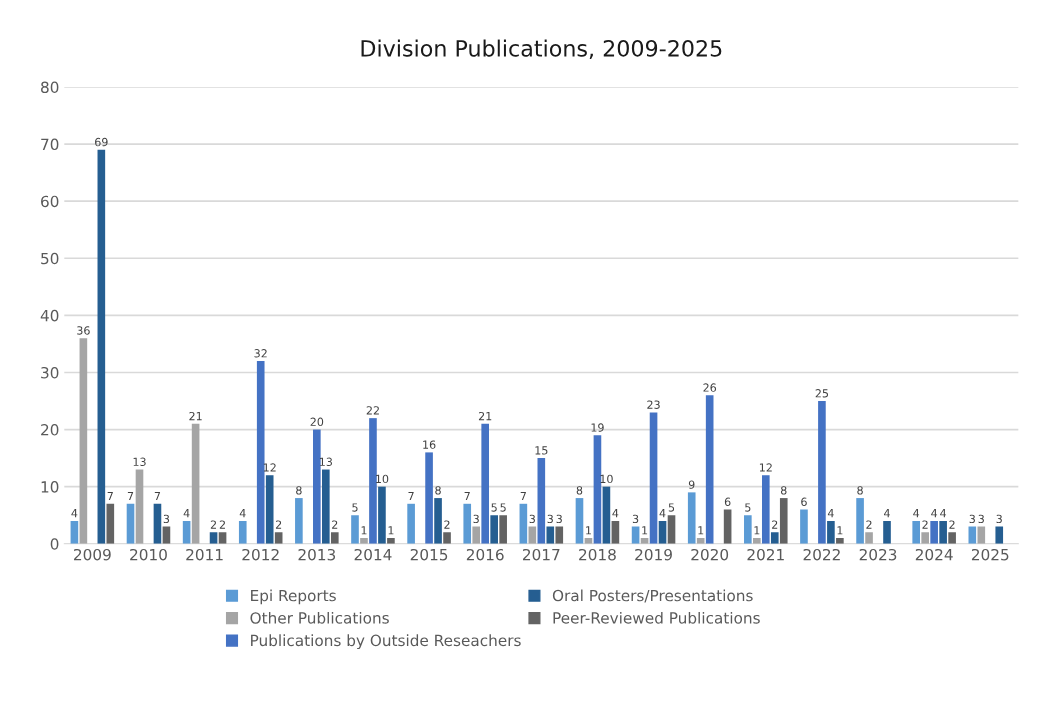 Image resolution: width=1037 pixels, height=725 pixels. What do you see at coordinates (293, 597) in the screenshot?
I see `legend-label: Epi Reports` at bounding box center [293, 597].